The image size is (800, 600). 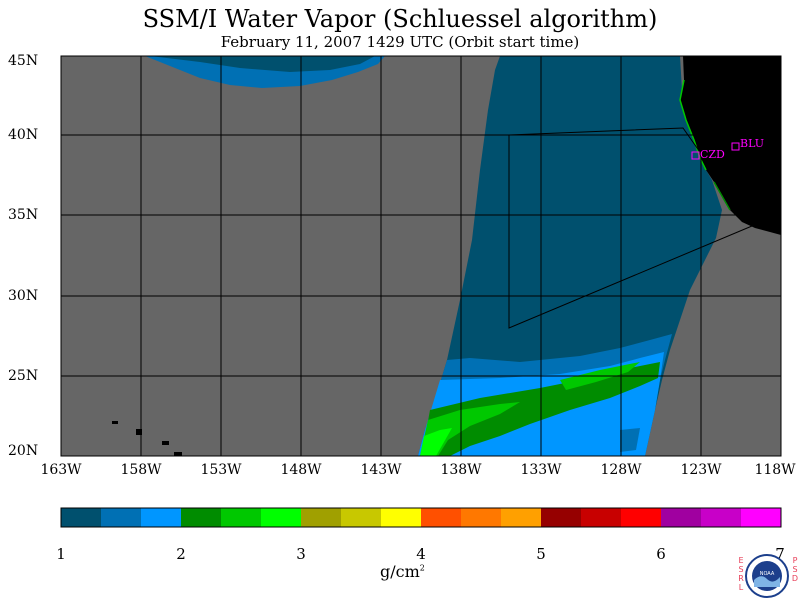 What do you see at coordinates (461, 470) in the screenshot?
I see `lon-label-138w: 138W` at bounding box center [461, 470].